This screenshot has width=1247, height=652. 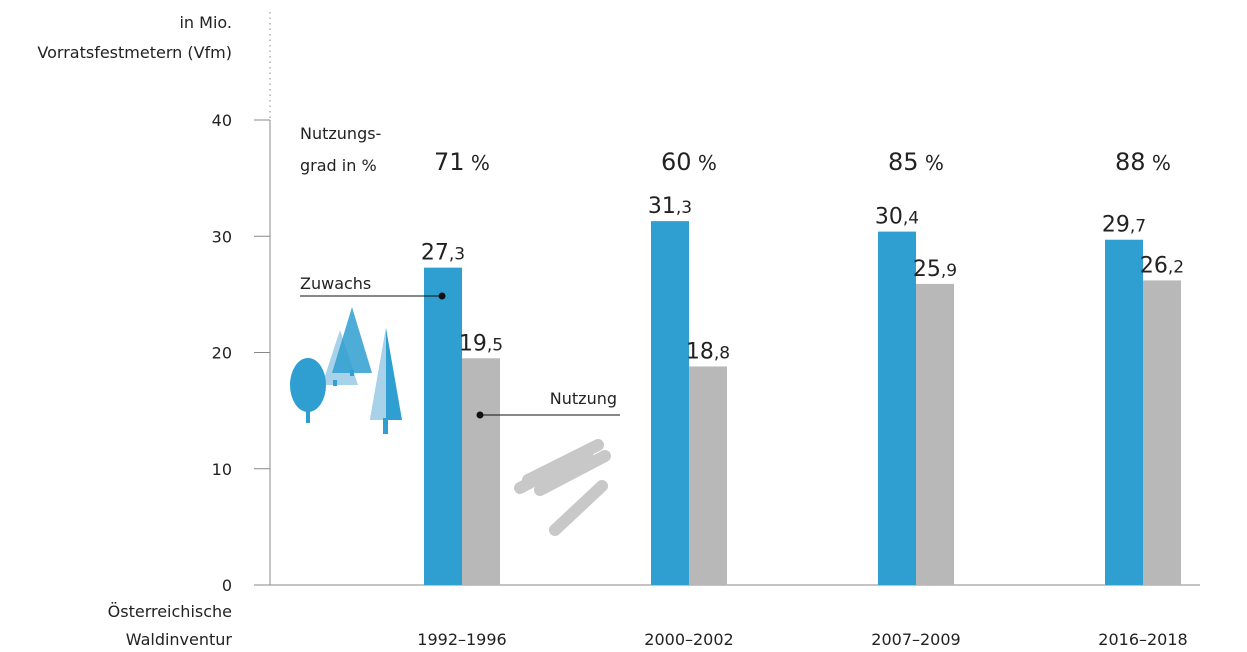 What do you see at coordinates (562, 487) in the screenshot?
I see `log-icons` at bounding box center [562, 487].